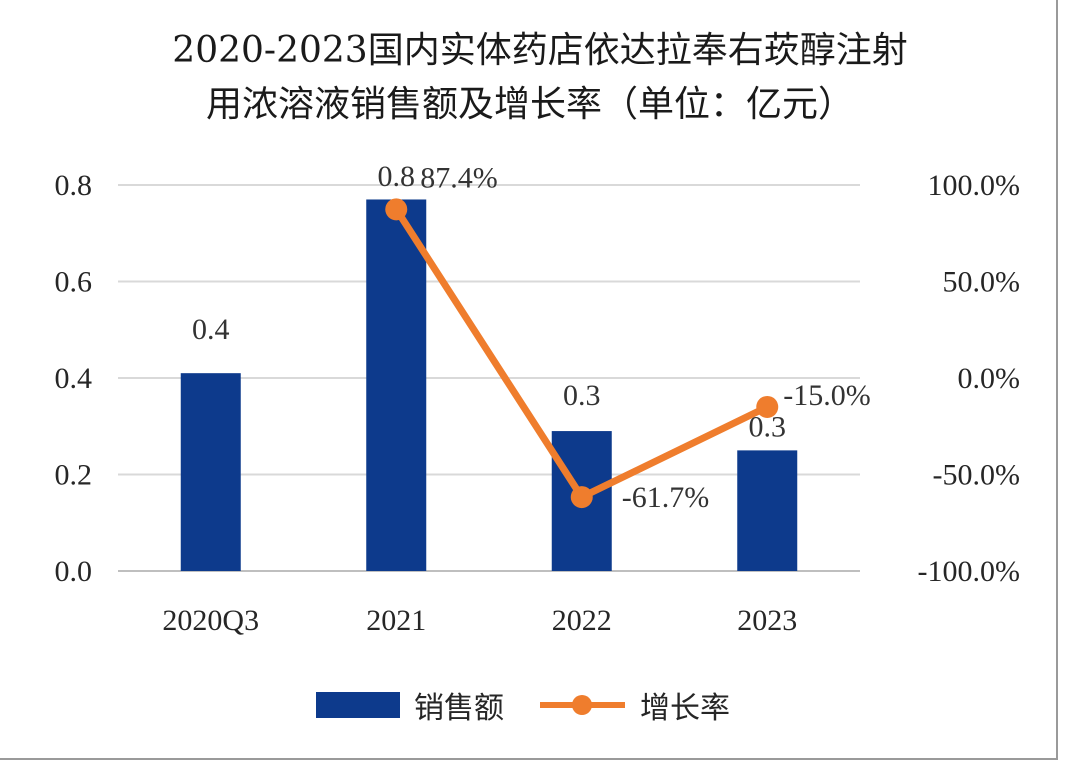 The height and width of the screenshot is (768, 1080). Describe the element at coordinates (582, 620) in the screenshot. I see `x-tick-label: 2022` at that location.